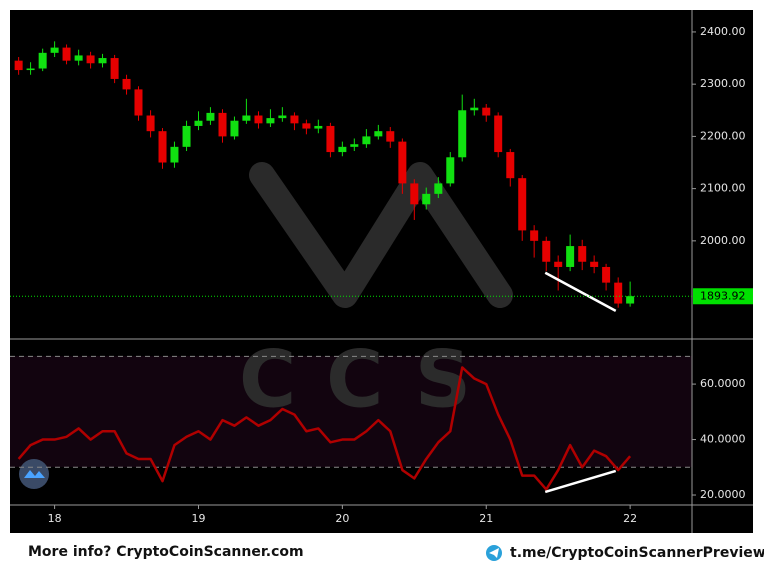  Describe the element at coordinates (342, 518) in the screenshot. I see `x-tick-label: 20` at that location.